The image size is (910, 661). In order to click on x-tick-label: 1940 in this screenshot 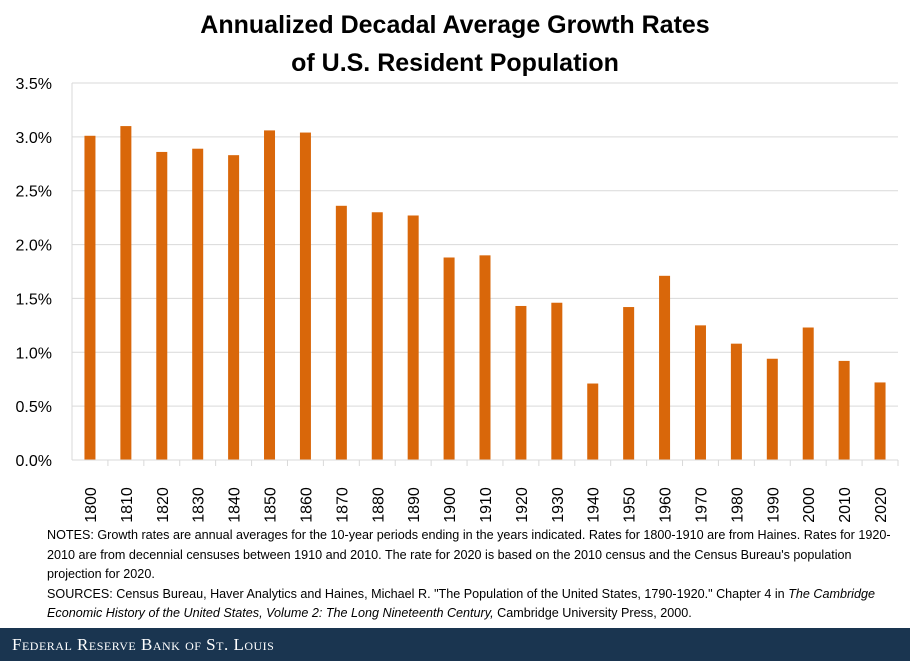, I will do `click(594, 505)`.